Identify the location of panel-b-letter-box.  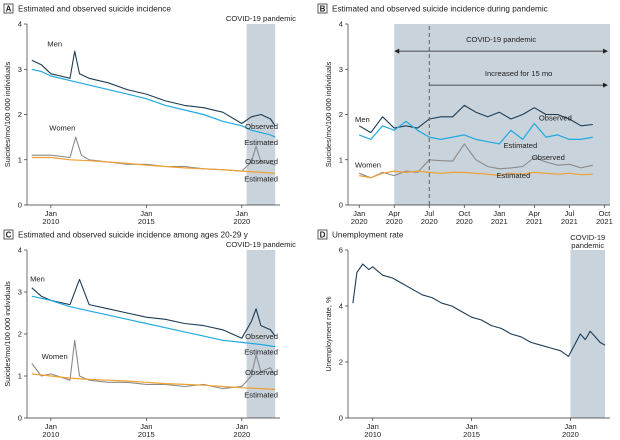
(322, 8).